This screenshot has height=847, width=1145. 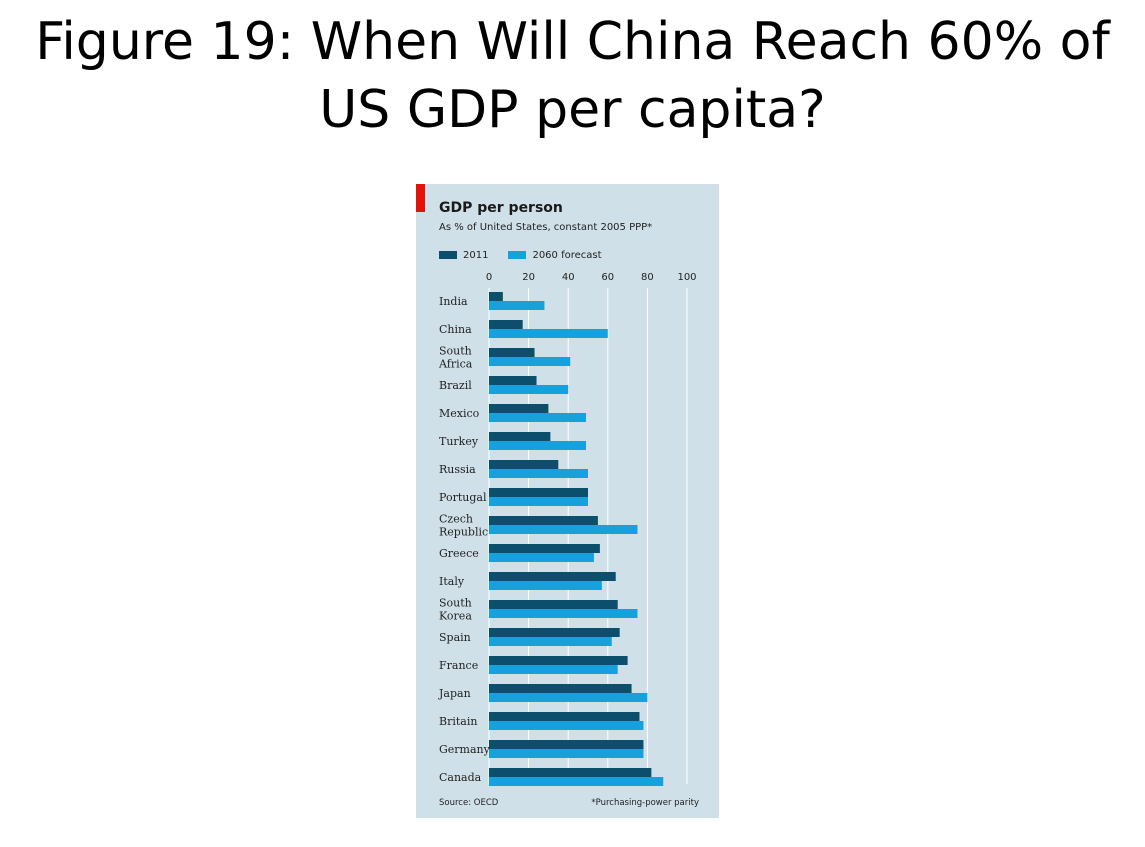 What do you see at coordinates (686, 277) in the screenshot?
I see `x-tick-label-100: 100` at bounding box center [686, 277].